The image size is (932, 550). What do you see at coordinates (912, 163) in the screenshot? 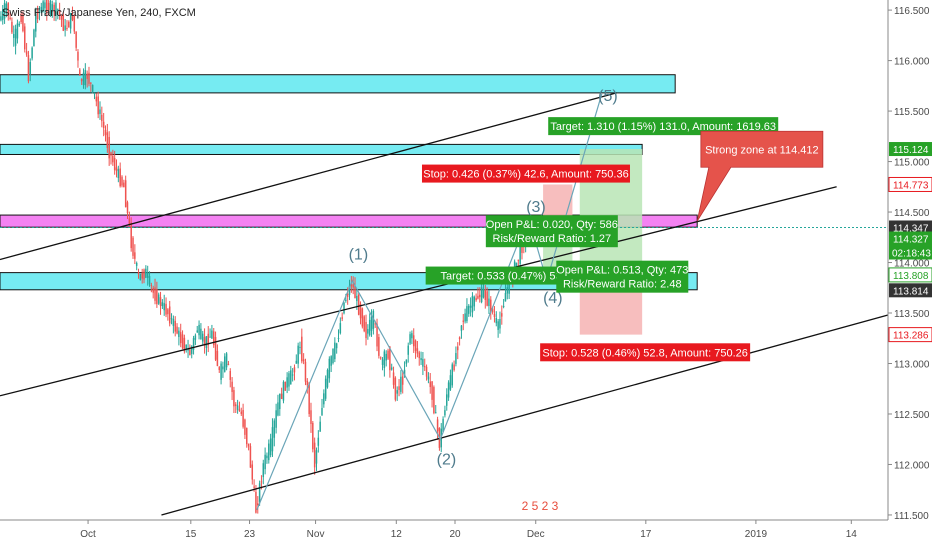
I see `price-tick-label: 115.000` at bounding box center [912, 163].